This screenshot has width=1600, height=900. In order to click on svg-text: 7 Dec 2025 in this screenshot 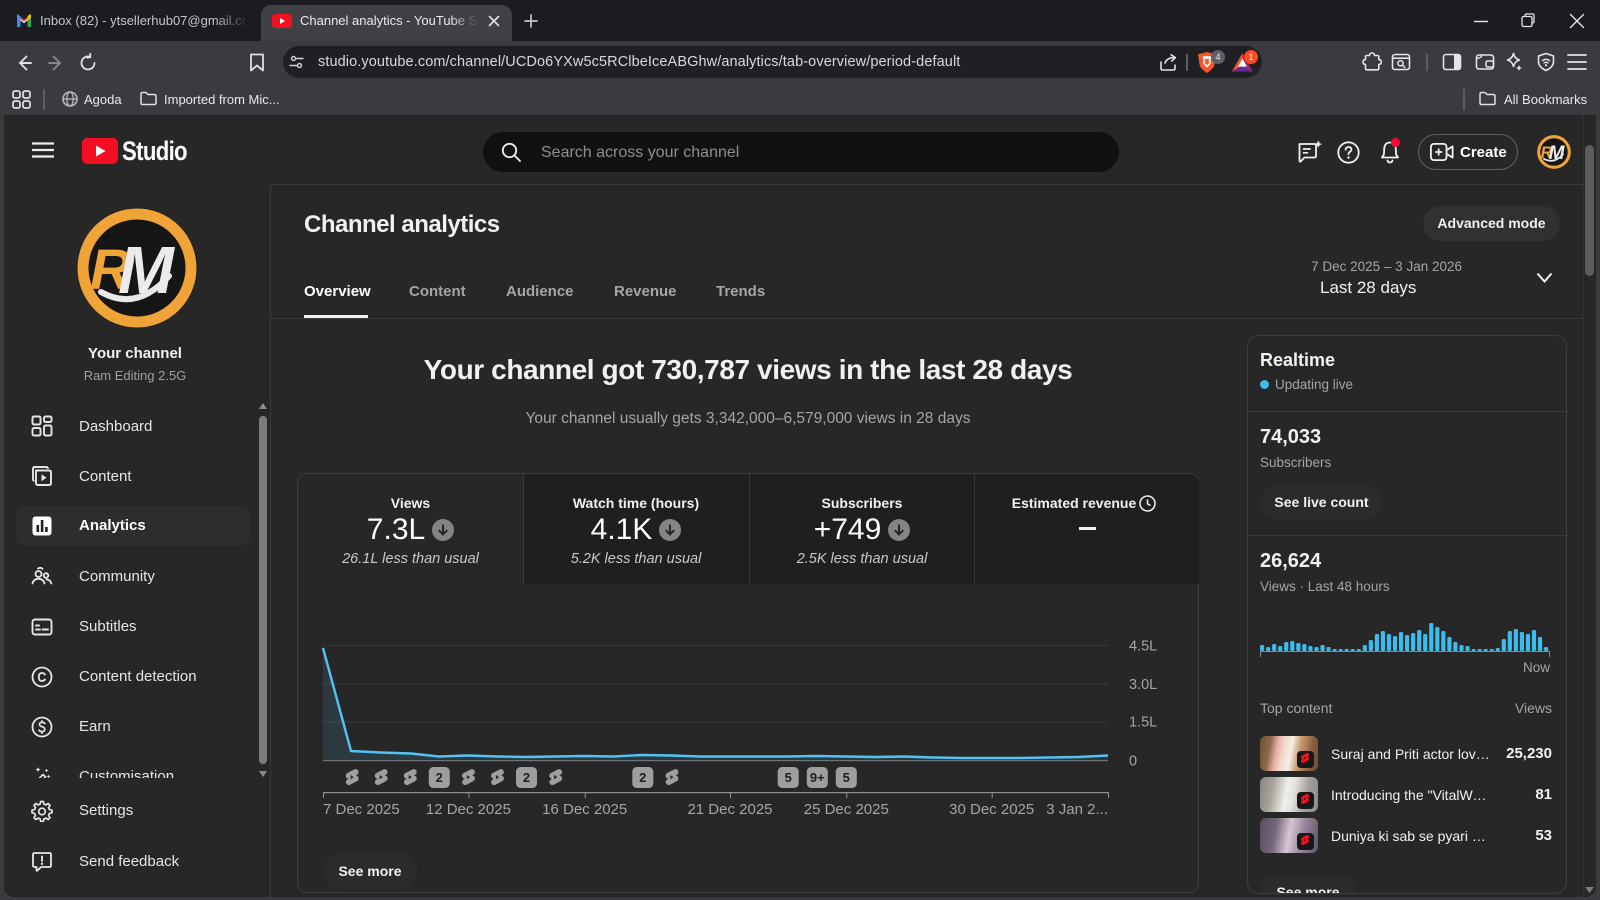, I will do `click(361, 809)`.